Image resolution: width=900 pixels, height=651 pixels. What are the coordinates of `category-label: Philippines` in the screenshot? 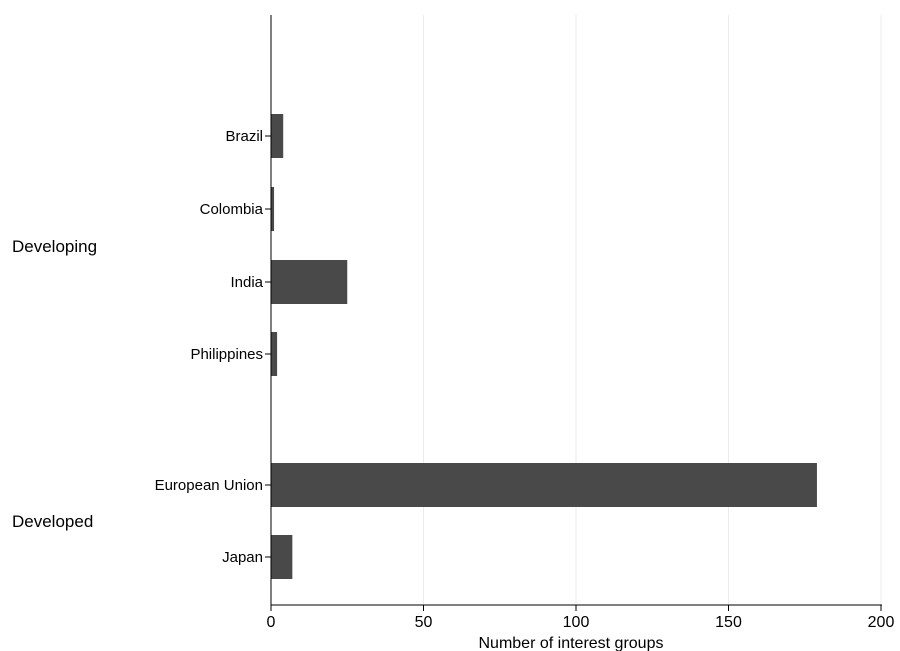 It's located at (226, 354).